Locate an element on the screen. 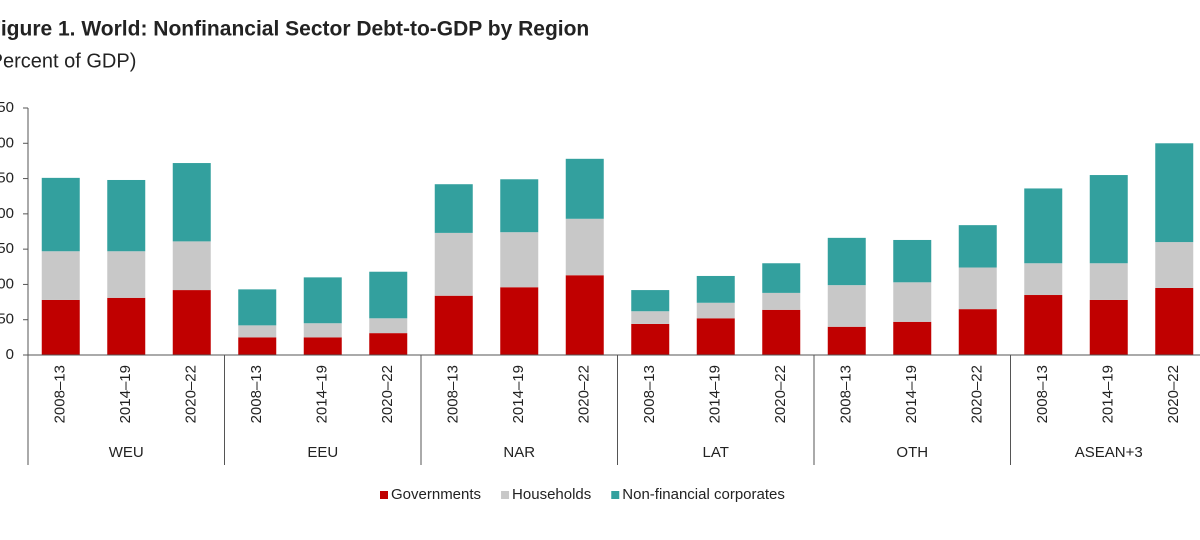 The height and width of the screenshot is (540, 1200). chart-subtitle: (Percent of GDP) is located at coordinates (68, 61).